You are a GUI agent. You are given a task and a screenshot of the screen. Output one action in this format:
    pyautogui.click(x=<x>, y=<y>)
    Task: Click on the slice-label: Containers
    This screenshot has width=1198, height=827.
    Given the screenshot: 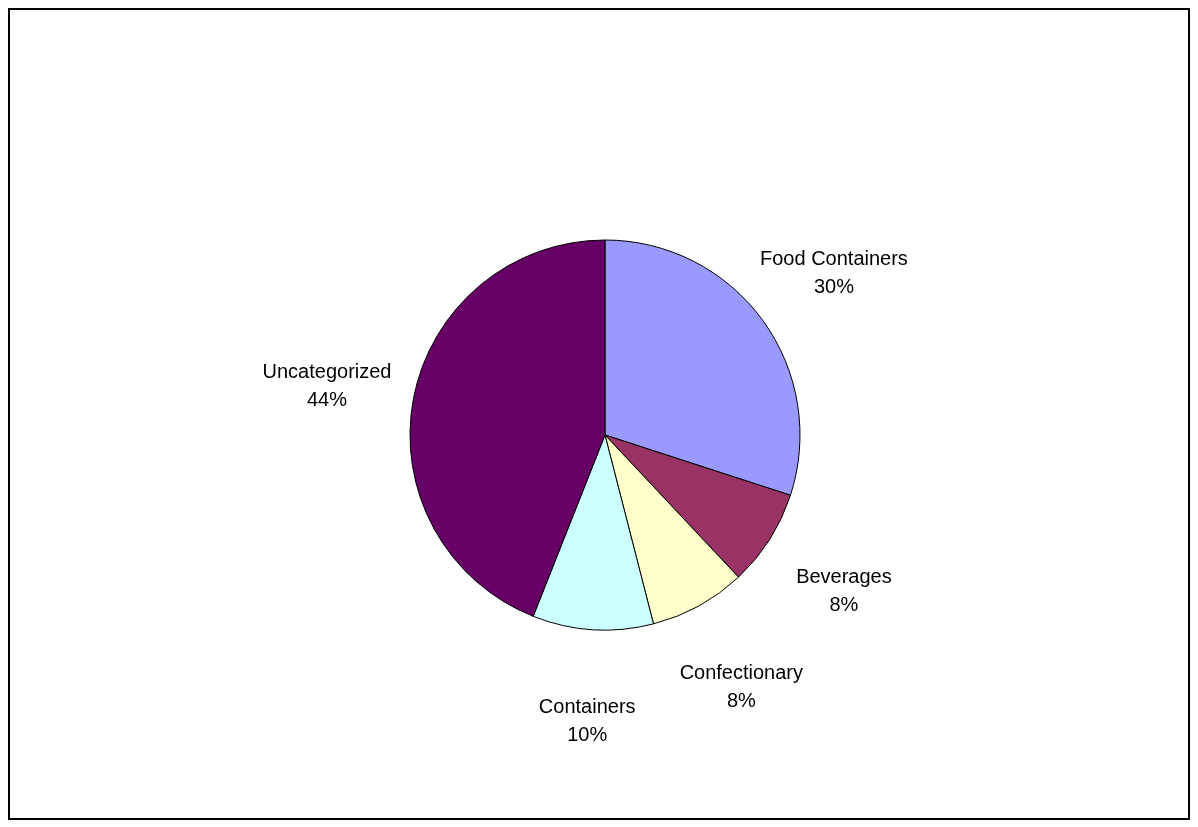 What is the action you would take?
    pyautogui.click(x=587, y=706)
    